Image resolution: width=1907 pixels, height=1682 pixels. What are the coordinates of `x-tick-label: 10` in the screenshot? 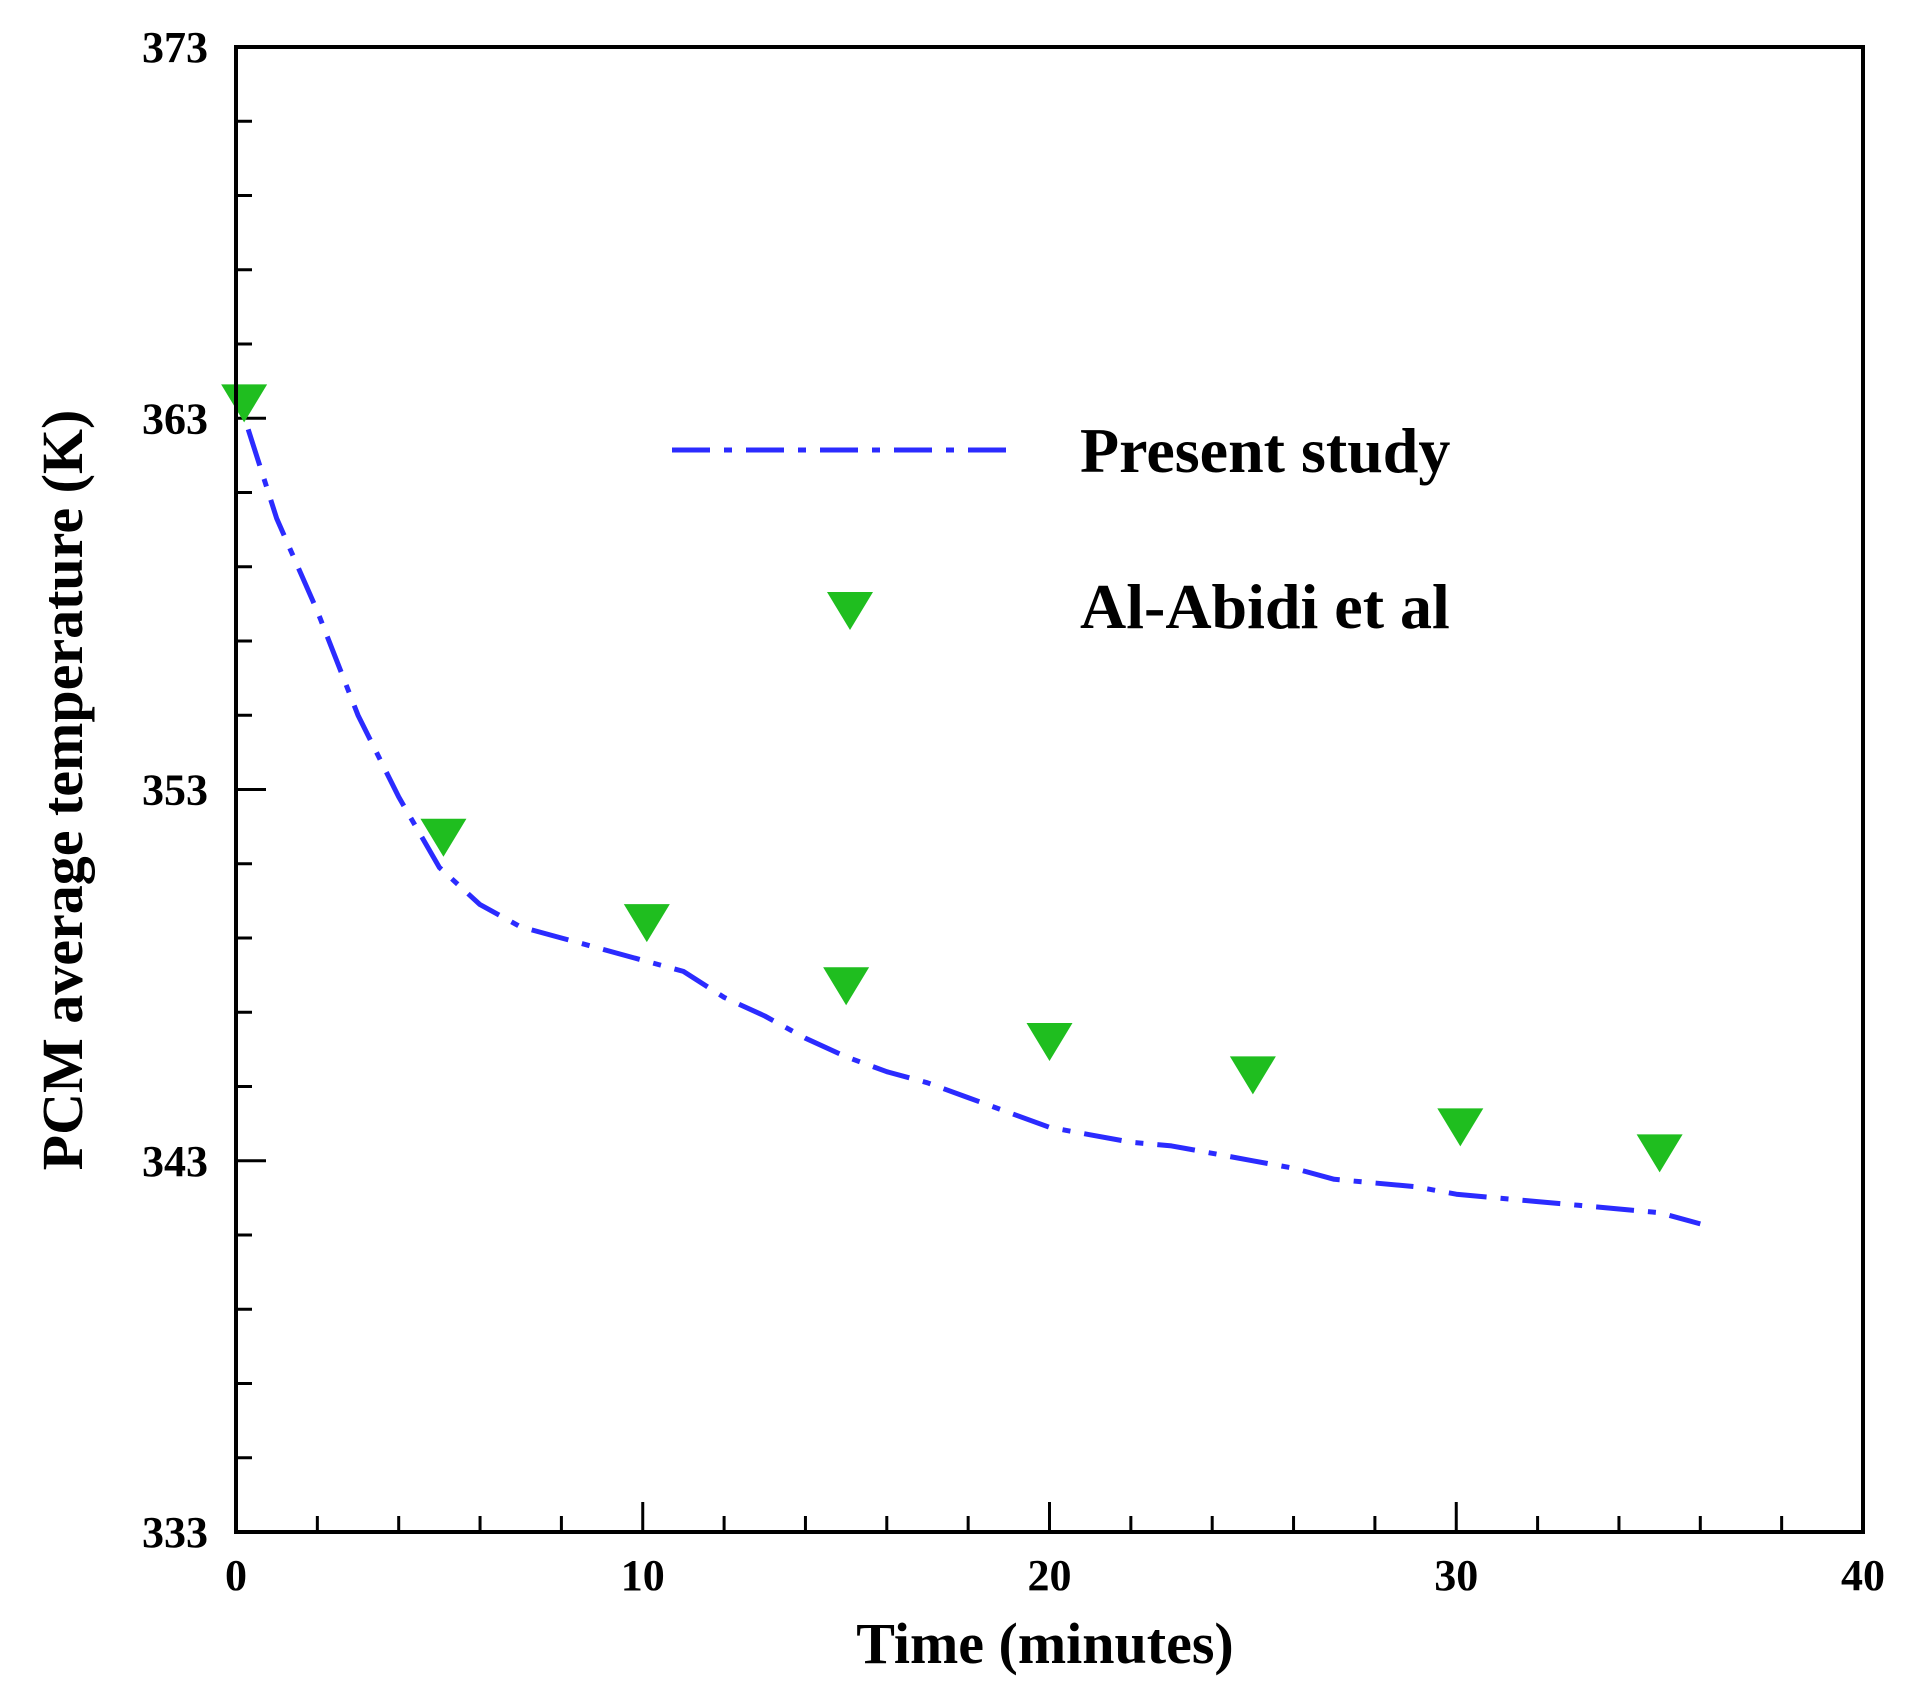 It's located at (643, 1575).